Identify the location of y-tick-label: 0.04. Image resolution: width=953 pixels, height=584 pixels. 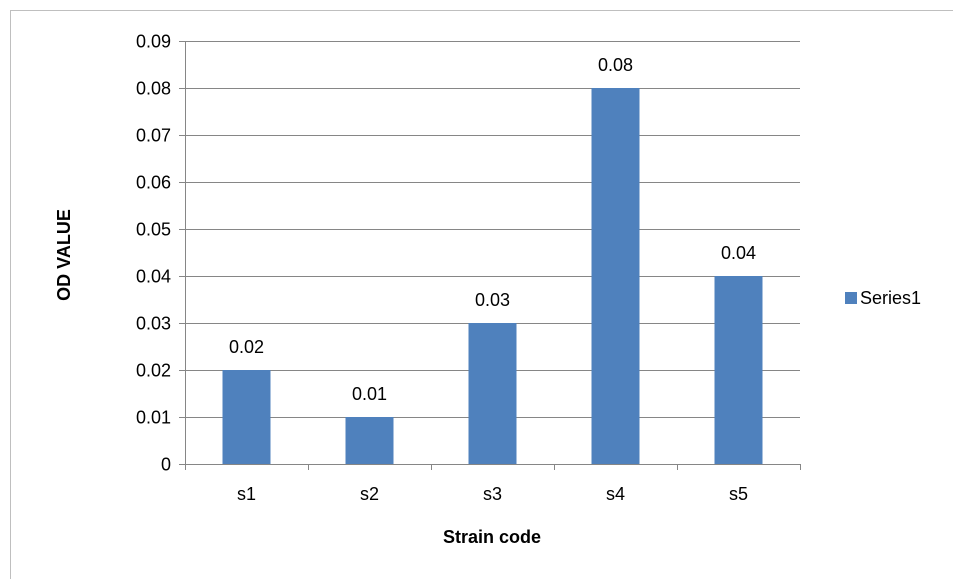
(153, 277).